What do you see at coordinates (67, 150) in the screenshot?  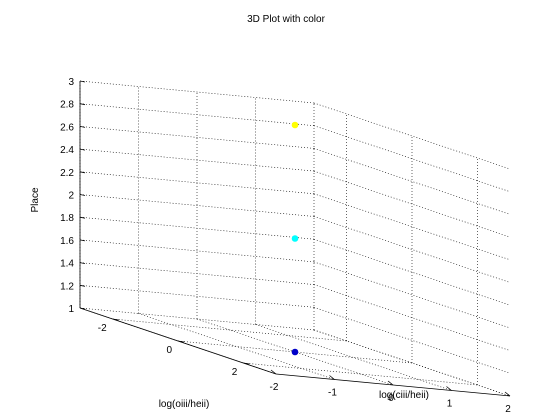 I see `z-tick-label: 2.4` at bounding box center [67, 150].